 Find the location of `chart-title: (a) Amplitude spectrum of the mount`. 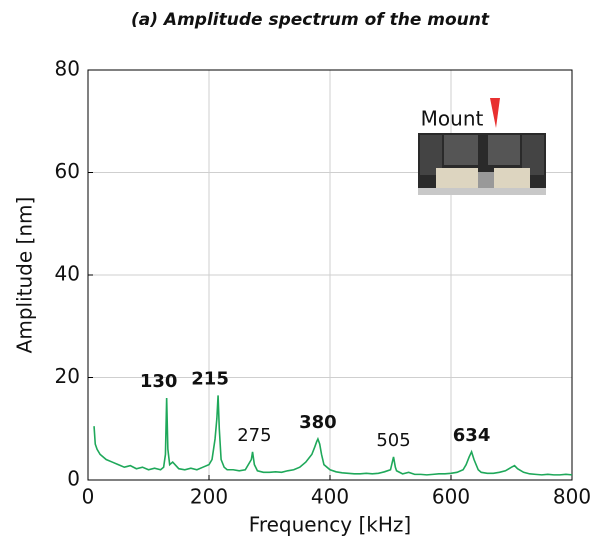

chart-title: (a) Amplitude spectrum of the mount is located at coordinates (310, 20).